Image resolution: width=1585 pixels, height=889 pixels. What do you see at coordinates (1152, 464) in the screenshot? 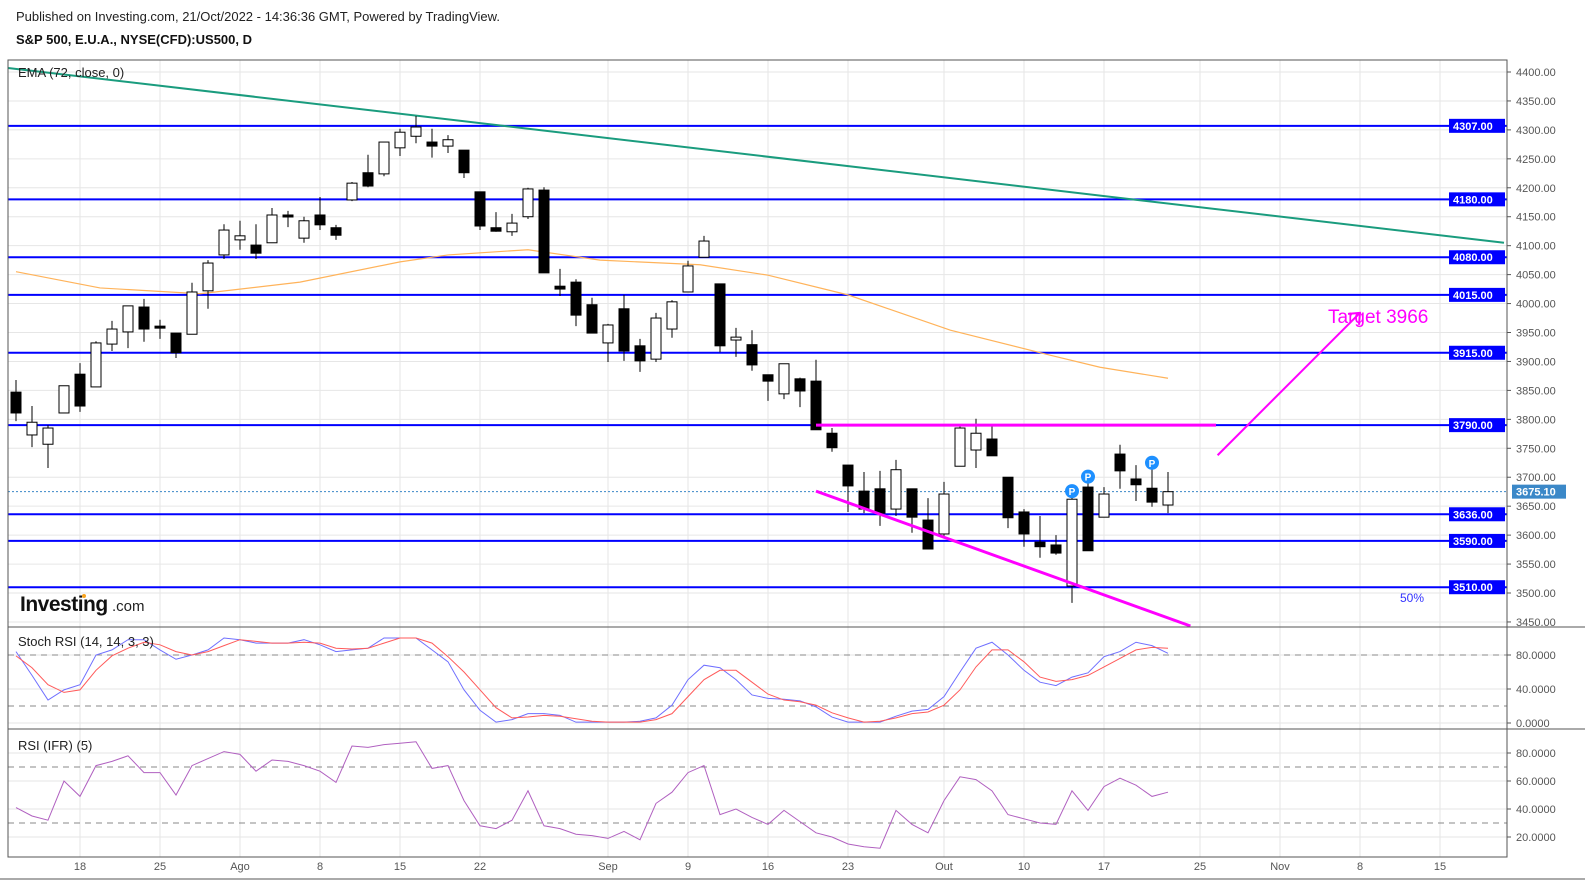
I see `pivot-marker-label: P` at bounding box center [1152, 464].